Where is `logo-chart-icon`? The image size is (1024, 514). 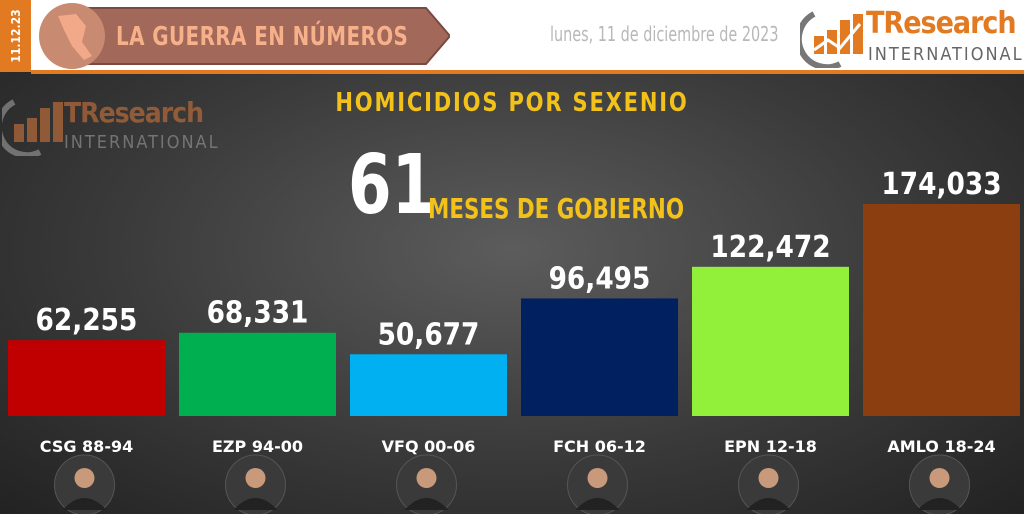 logo-chart-icon is located at coordinates (831, 39).